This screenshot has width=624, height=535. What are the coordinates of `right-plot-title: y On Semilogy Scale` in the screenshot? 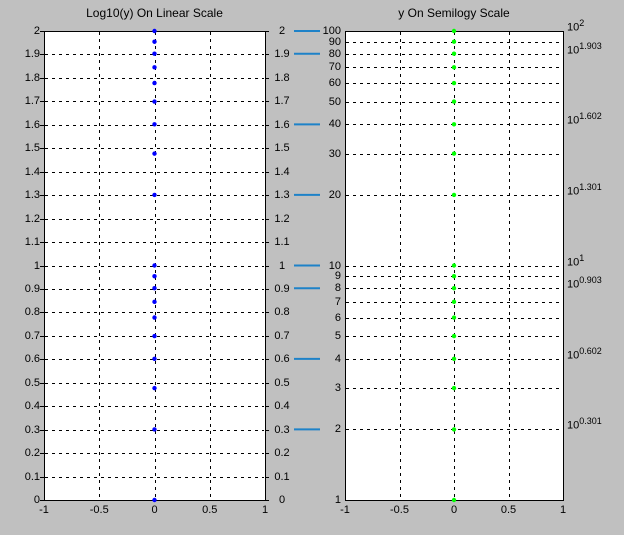 It's located at (454, 13).